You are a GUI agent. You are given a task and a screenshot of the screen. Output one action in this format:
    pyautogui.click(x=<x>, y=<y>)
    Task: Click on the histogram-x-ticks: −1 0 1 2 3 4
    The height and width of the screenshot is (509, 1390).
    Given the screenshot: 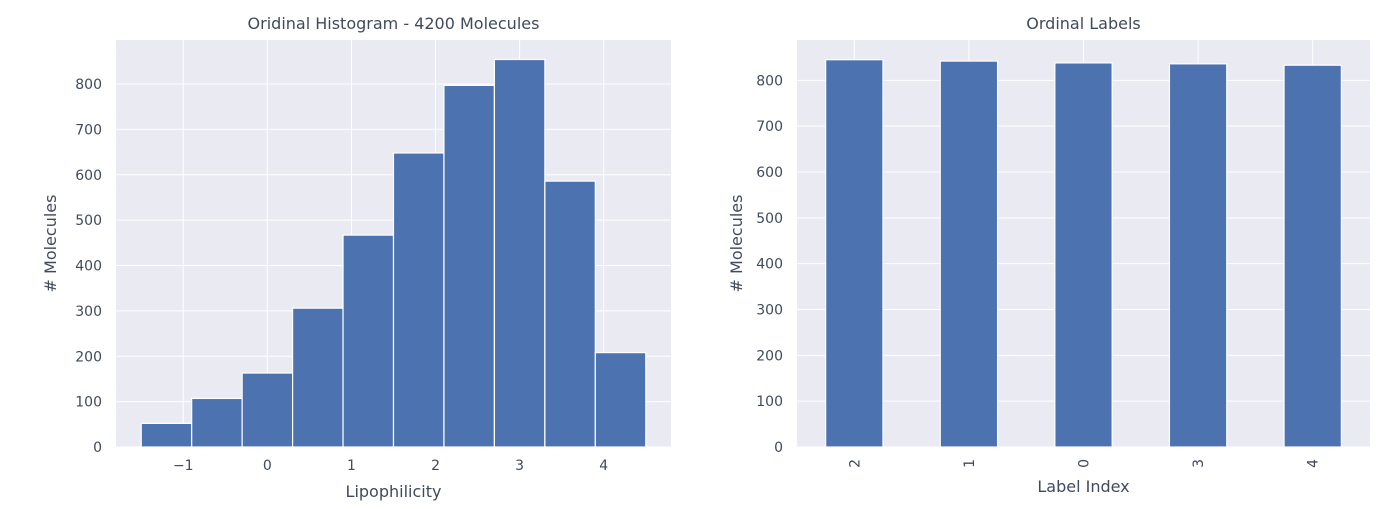 What is the action you would take?
    pyautogui.click(x=390, y=466)
    